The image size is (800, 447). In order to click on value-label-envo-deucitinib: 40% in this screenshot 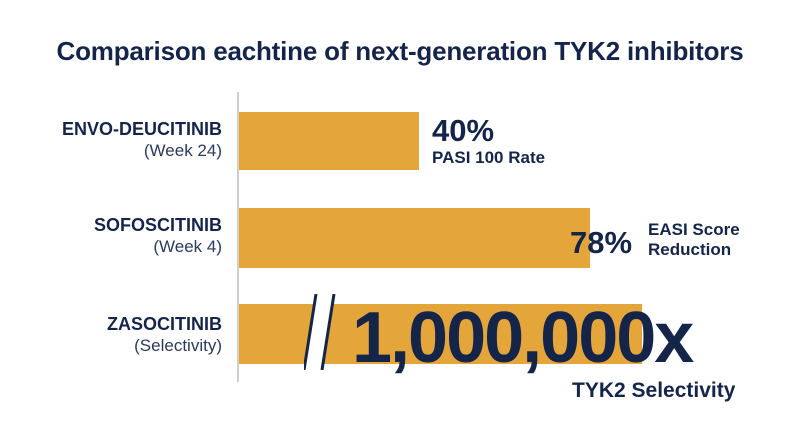, I will do `click(463, 130)`.